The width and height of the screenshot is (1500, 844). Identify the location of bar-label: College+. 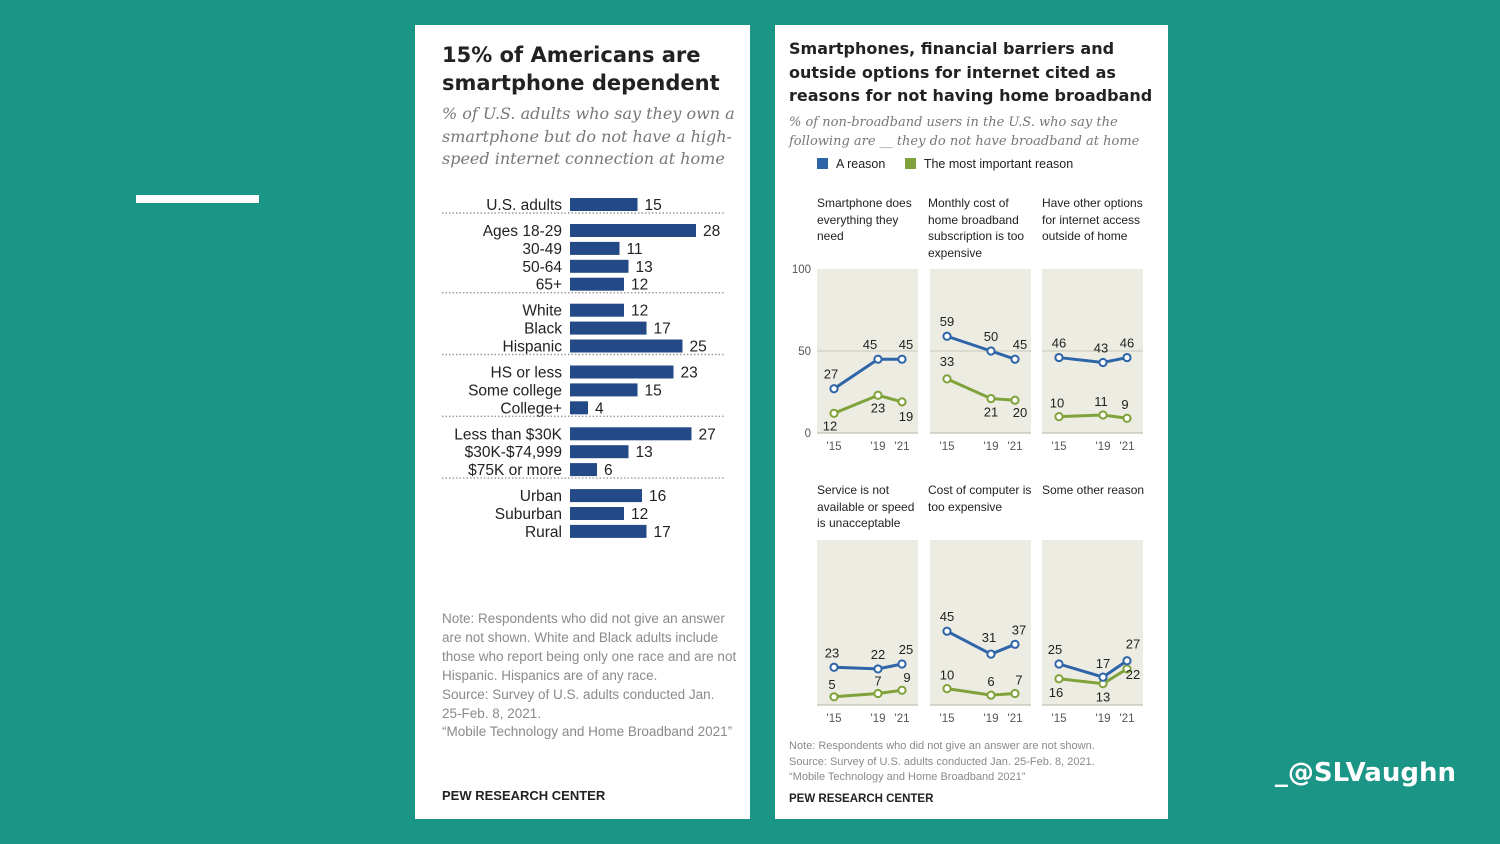
(531, 408).